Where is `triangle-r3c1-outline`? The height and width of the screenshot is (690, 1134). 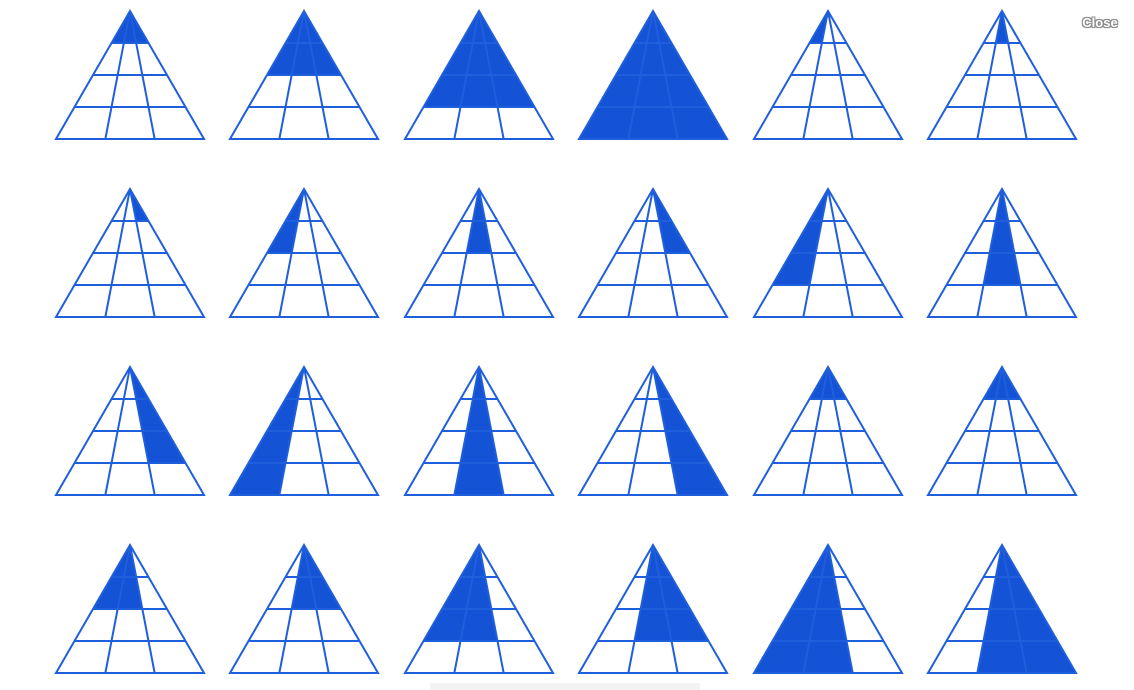 triangle-r3c1-outline is located at coordinates (130, 430).